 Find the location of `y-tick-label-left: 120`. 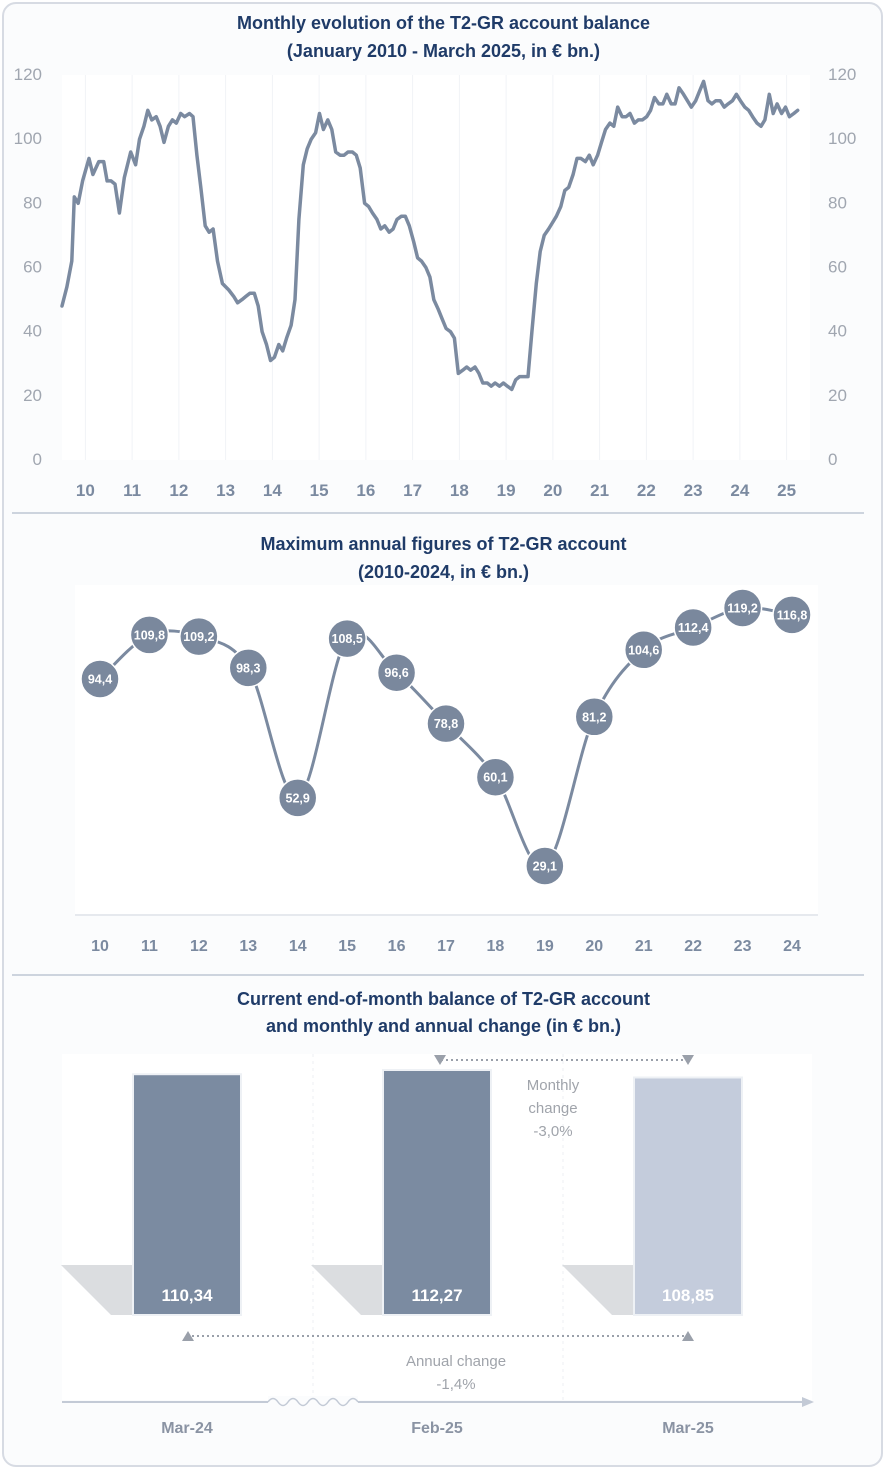

y-tick-label-left: 120 is located at coordinates (28, 74).